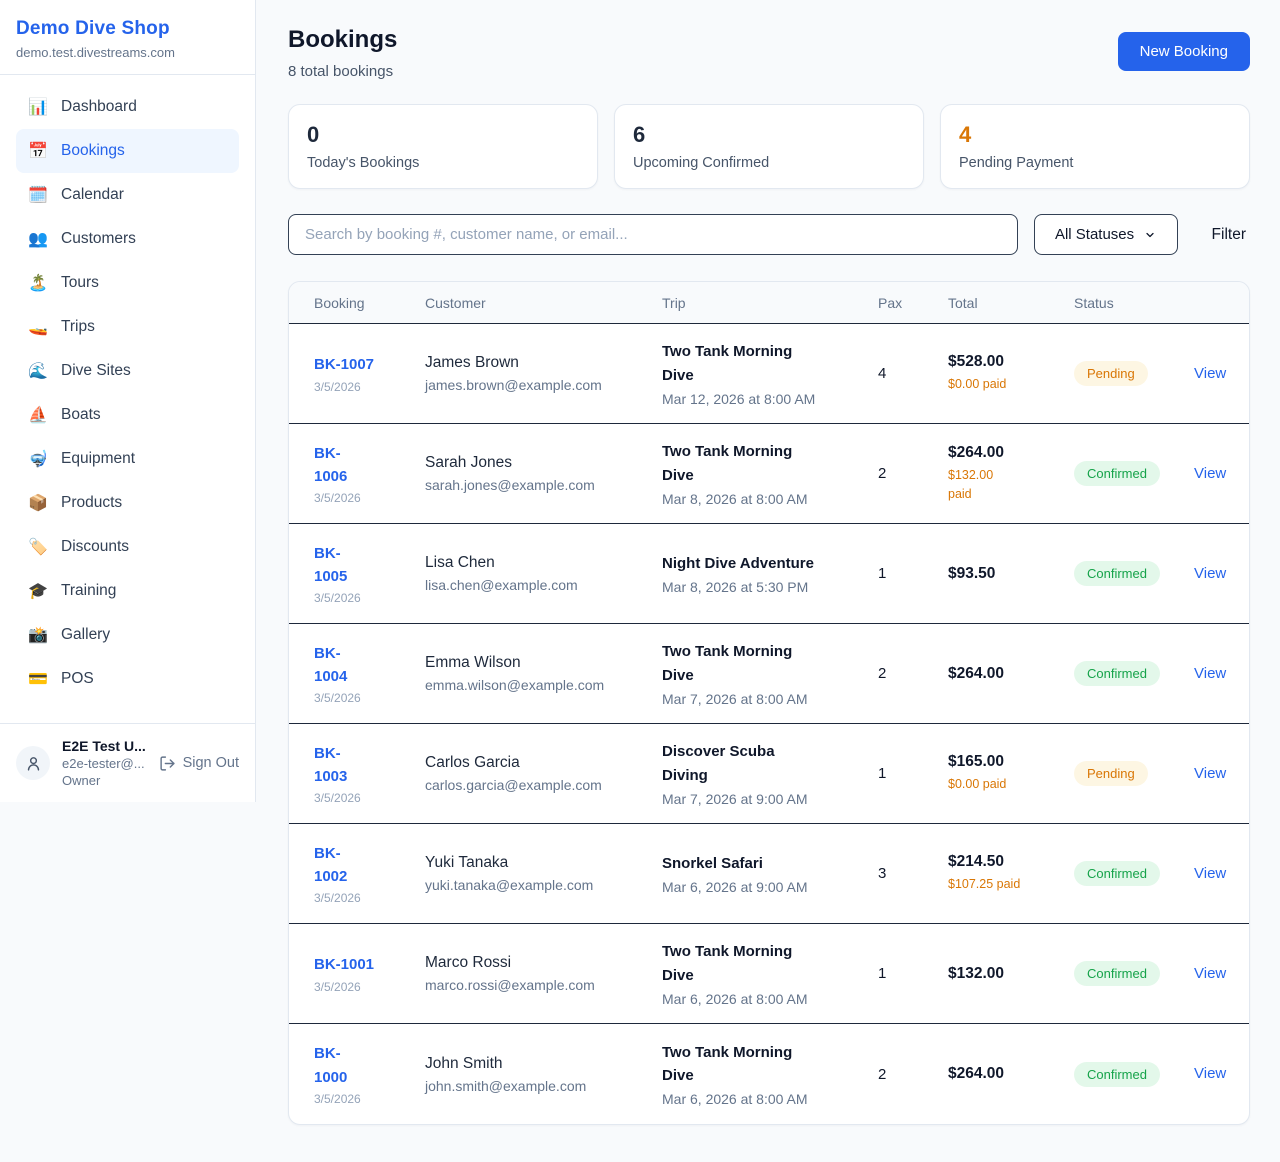 The image size is (1280, 1162). I want to click on pax-count: 2, so click(882, 473).